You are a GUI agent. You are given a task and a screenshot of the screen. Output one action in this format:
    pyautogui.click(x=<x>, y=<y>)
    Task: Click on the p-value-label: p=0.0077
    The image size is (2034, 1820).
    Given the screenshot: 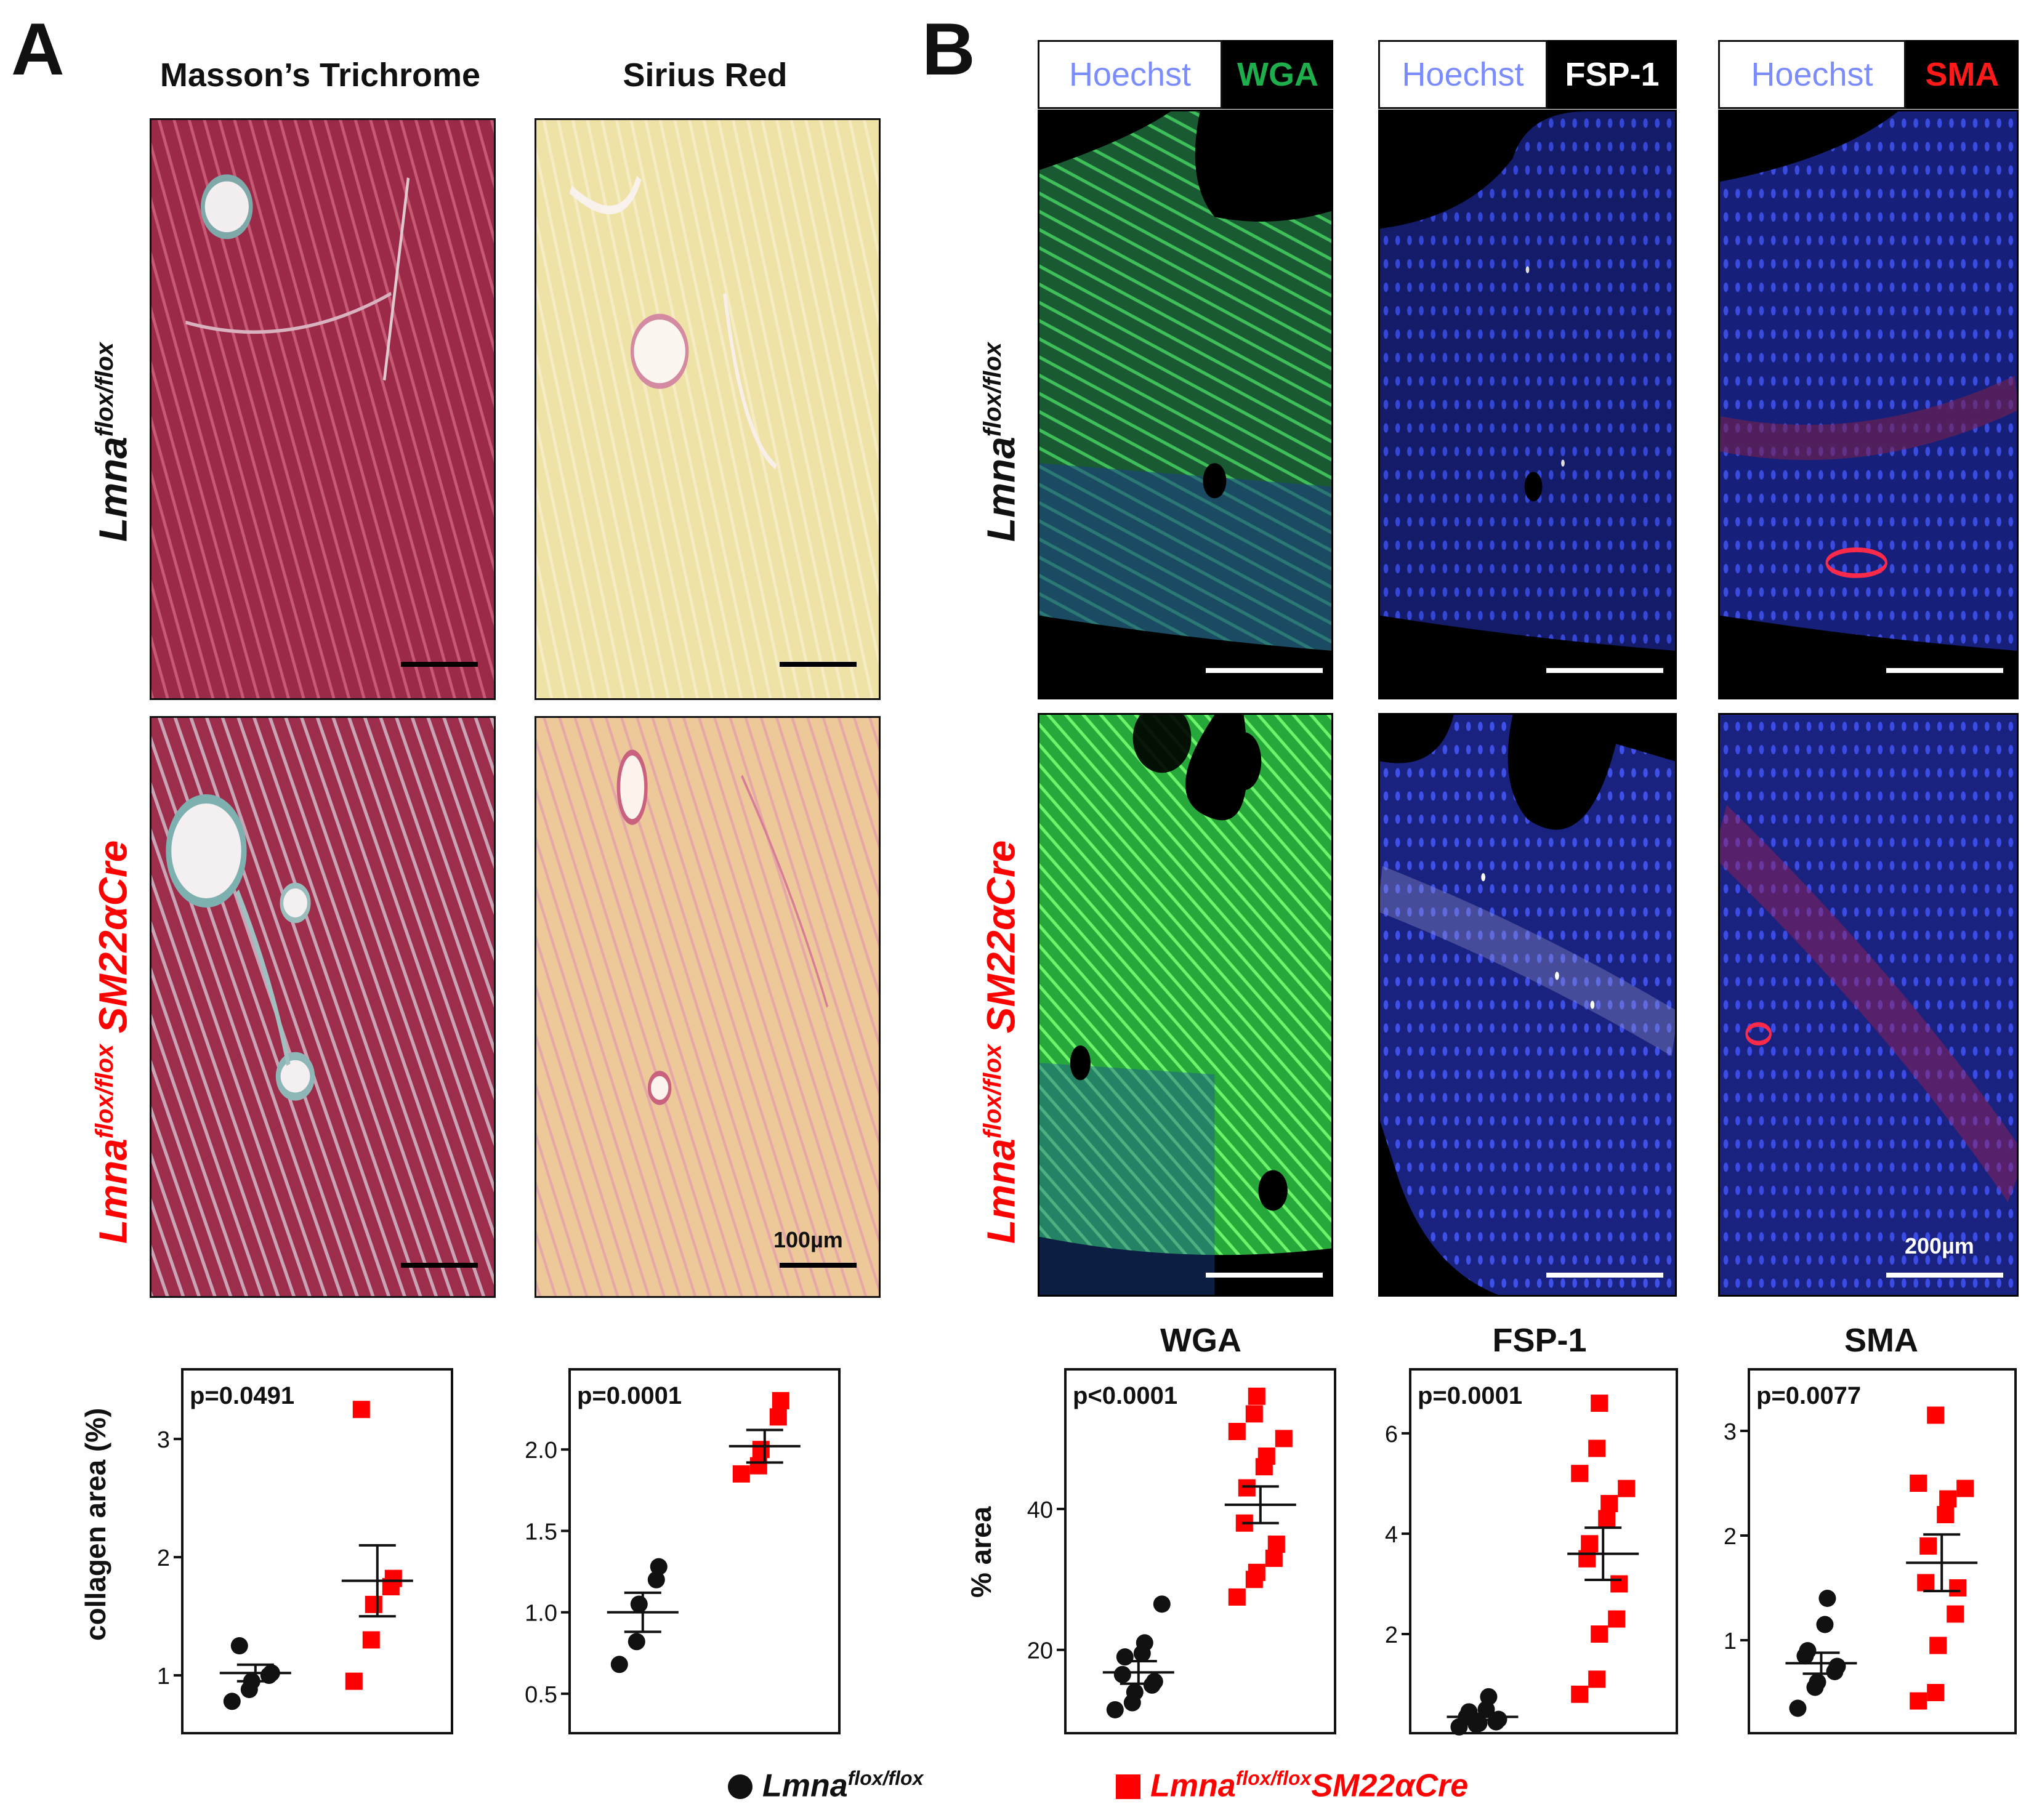 What is the action you would take?
    pyautogui.click(x=1808, y=1395)
    